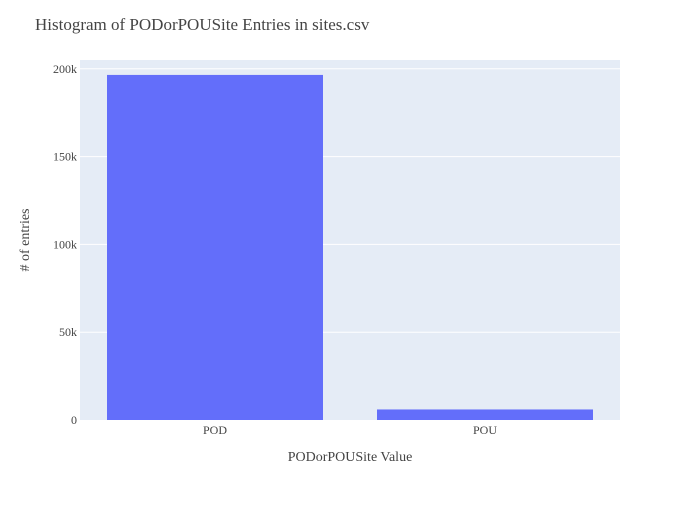  I want to click on x-axis-title: PODorPOUSite Value, so click(350, 457).